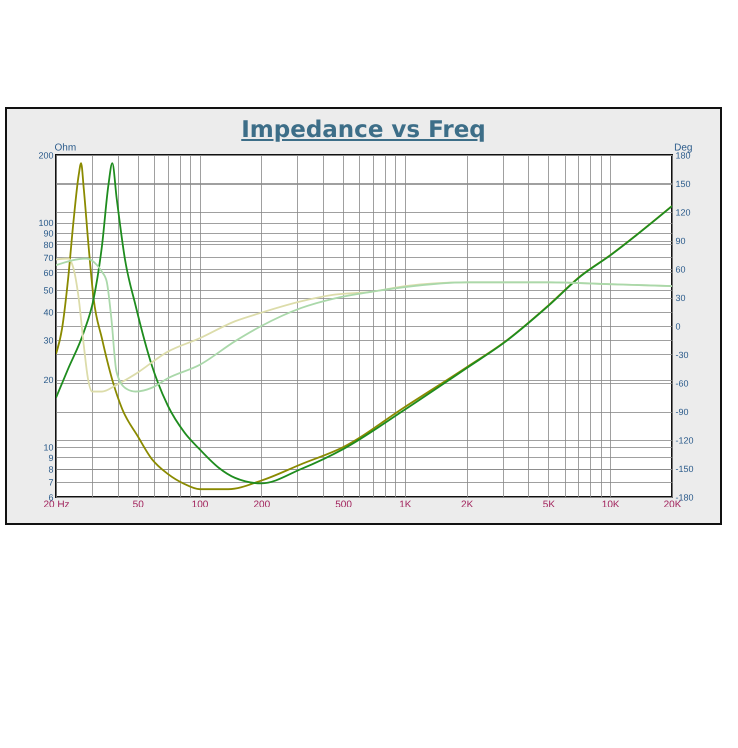 The image size is (738, 748). I want to click on y-tick-label: 70, so click(48, 257).